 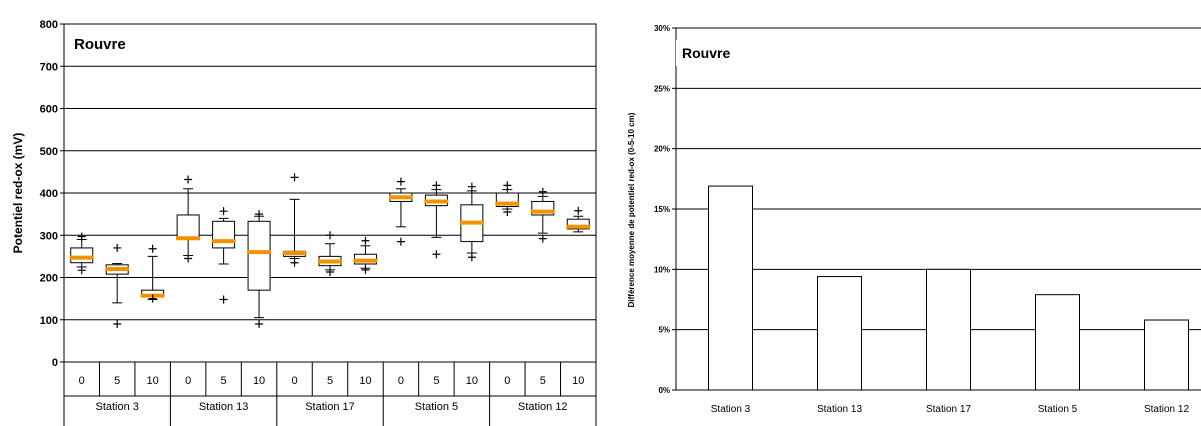 I want to click on right-y-tick-label: 10%, so click(x=662, y=269).